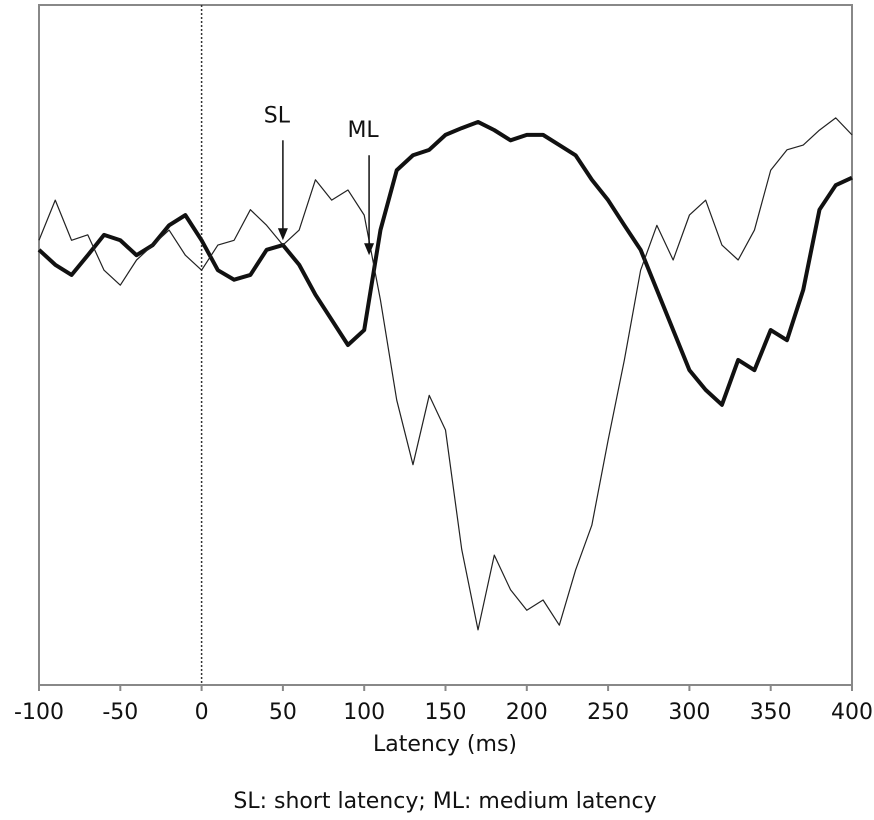 The image size is (874, 820). What do you see at coordinates (445, 744) in the screenshot?
I see `x-axis-label: Latency (ms)` at bounding box center [445, 744].